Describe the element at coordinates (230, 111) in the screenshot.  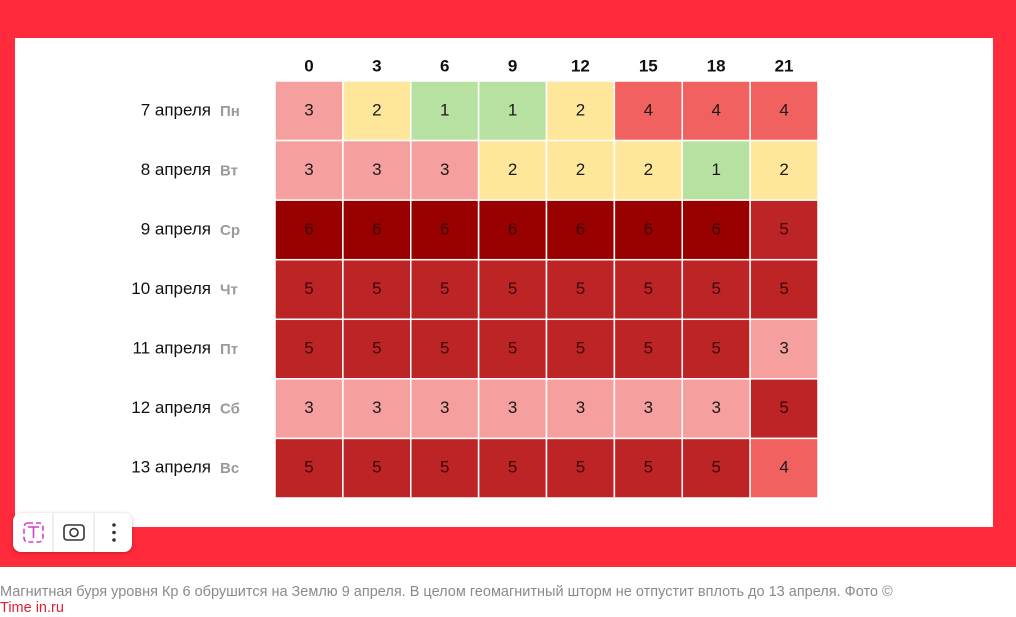
I see `row-day: Пн` at that location.